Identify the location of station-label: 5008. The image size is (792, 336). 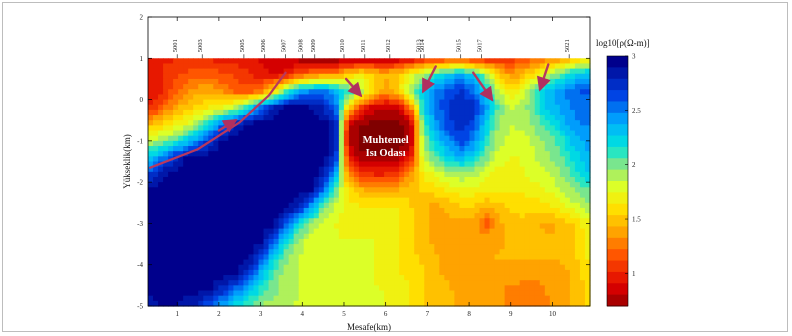
(300, 45).